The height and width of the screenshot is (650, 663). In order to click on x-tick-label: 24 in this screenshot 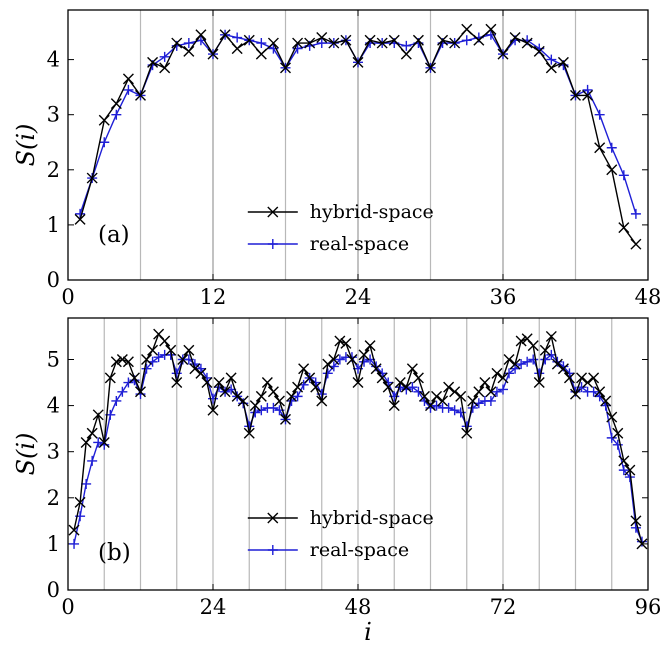, I will do `click(213, 607)`.